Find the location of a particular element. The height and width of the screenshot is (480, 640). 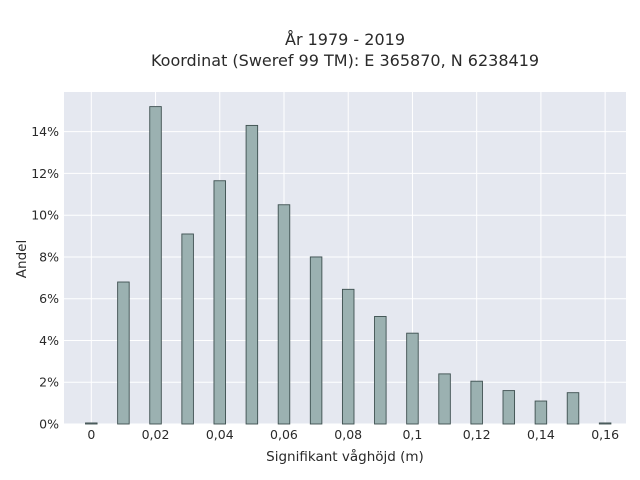

y-axis-ticks: 0% 2% 4% 6% 8% 10% 12% 14% is located at coordinates (45, 277).